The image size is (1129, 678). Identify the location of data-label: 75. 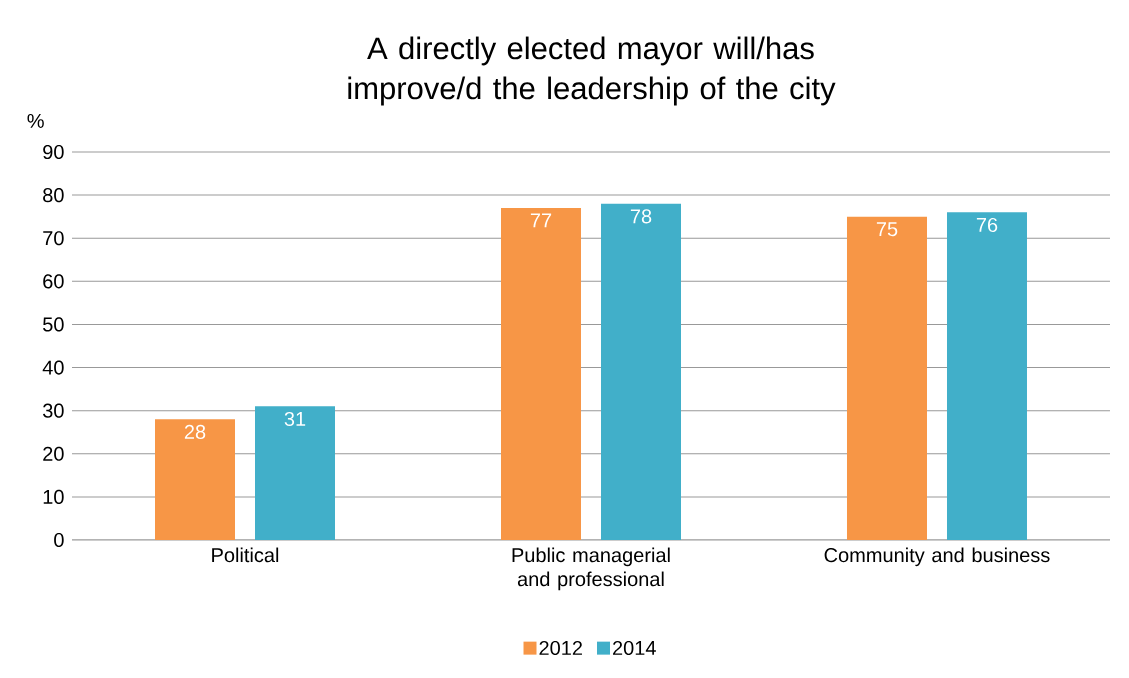
(887, 229).